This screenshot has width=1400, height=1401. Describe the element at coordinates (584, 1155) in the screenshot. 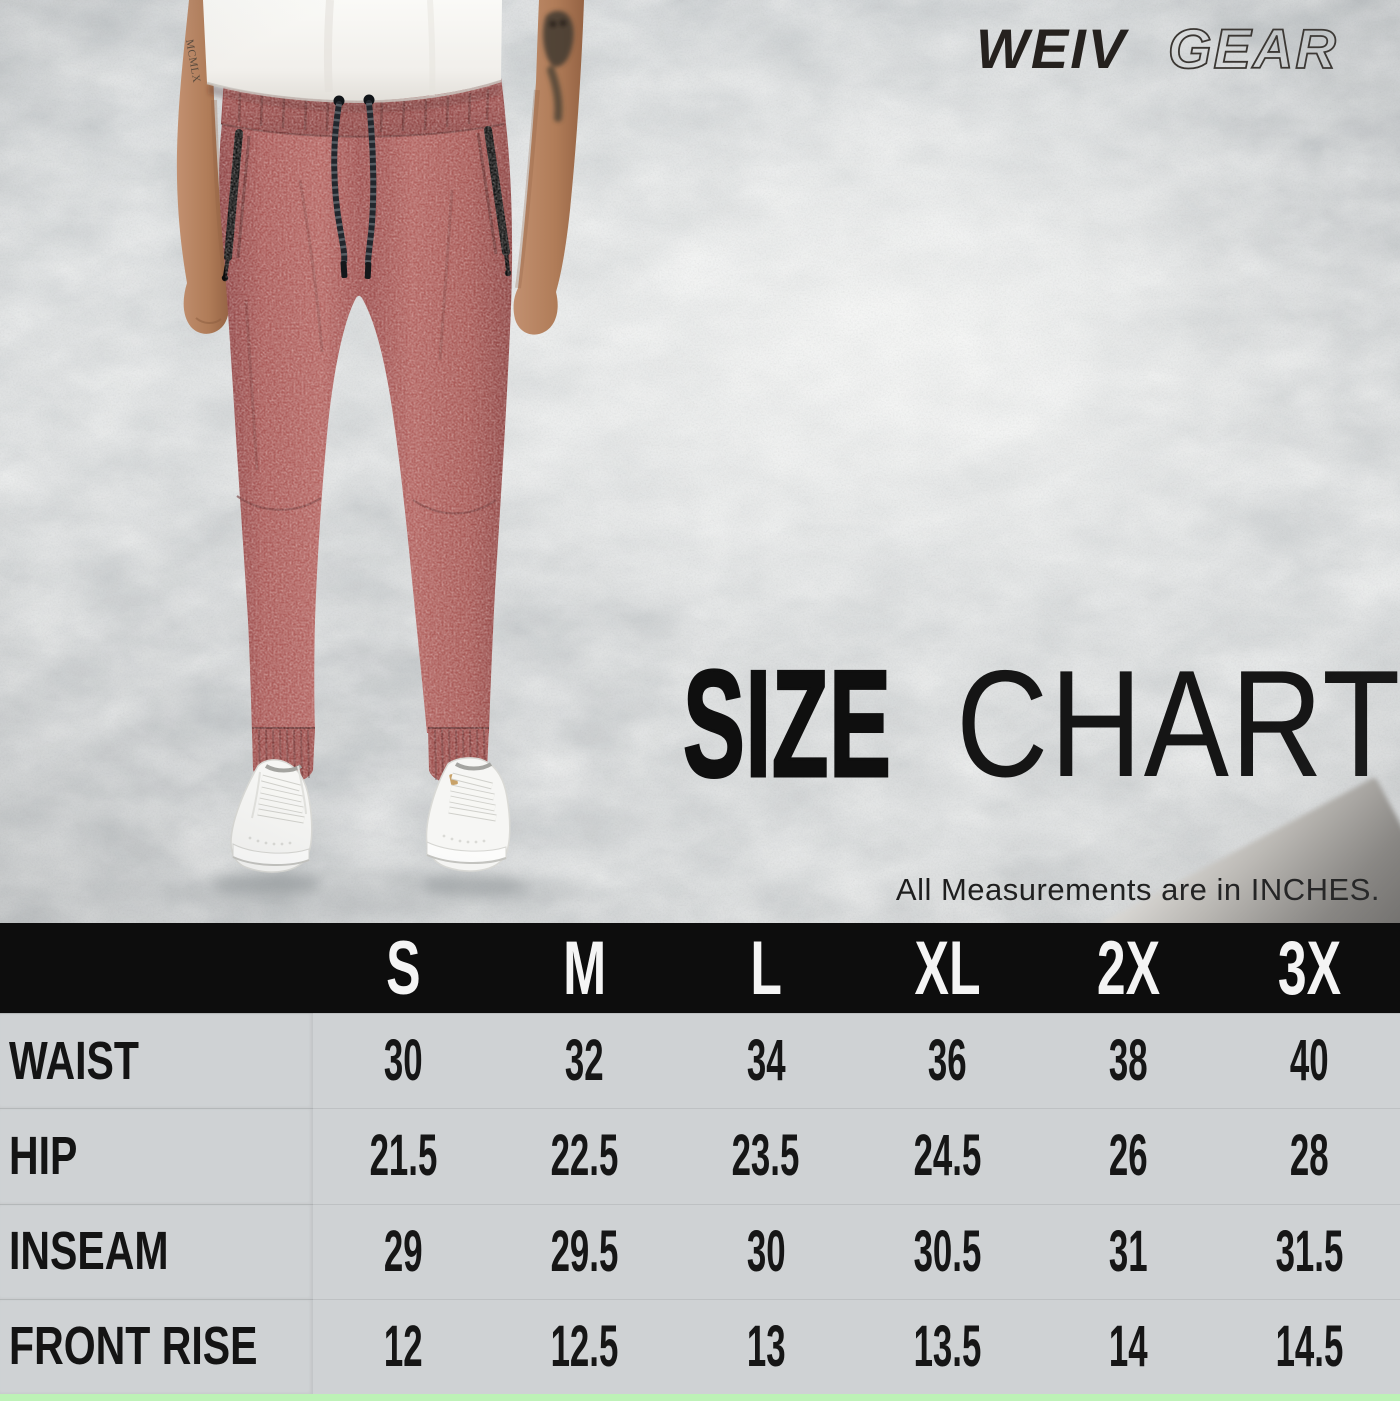

I see `cell-hip-m: 22.5` at that location.